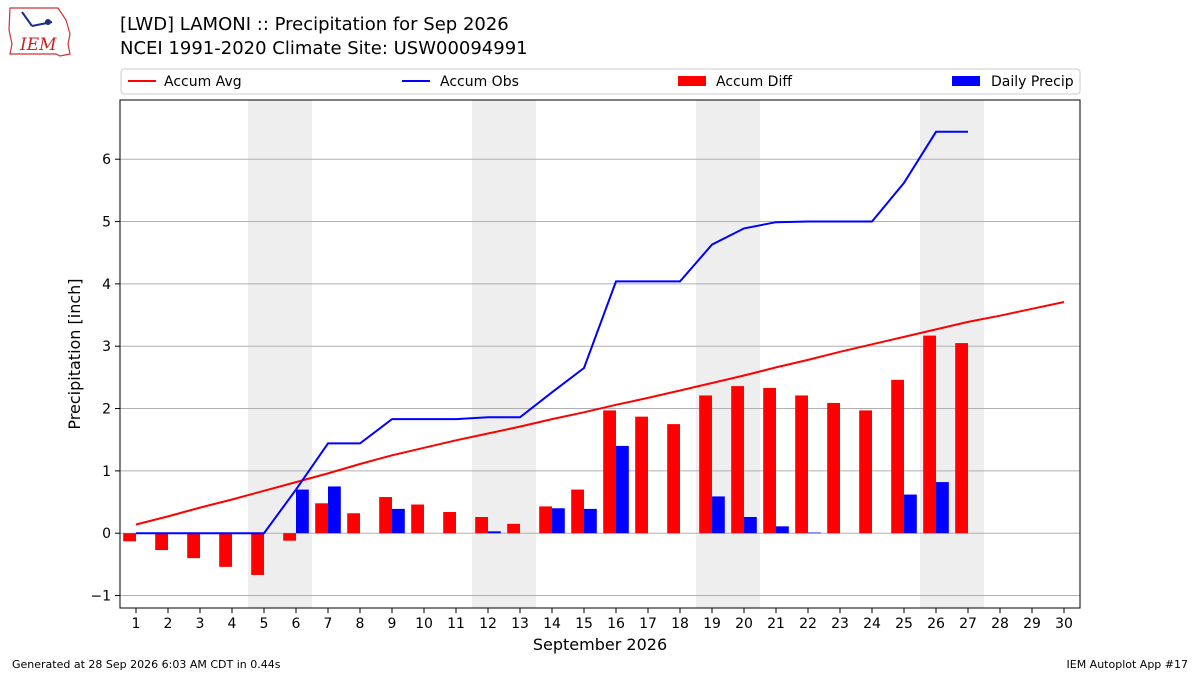 The image size is (1200, 675). What do you see at coordinates (1064, 624) in the screenshot?
I see `x-tick-label: 30` at bounding box center [1064, 624].